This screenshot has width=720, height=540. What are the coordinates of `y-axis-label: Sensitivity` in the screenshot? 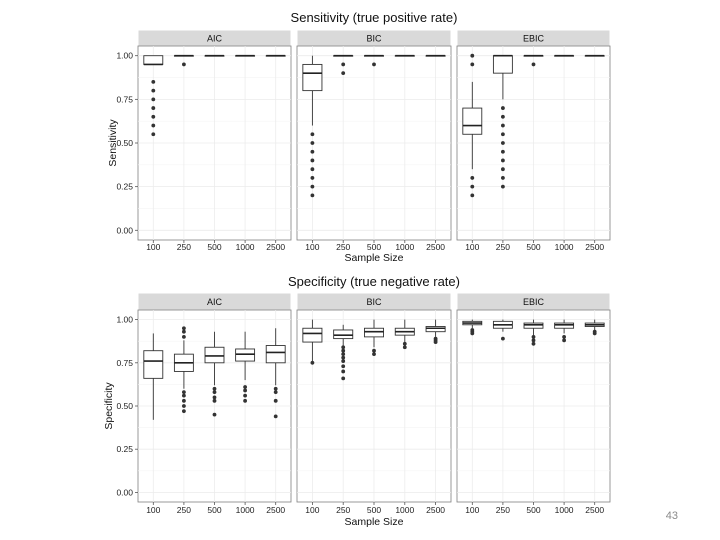 It's located at (113, 143).